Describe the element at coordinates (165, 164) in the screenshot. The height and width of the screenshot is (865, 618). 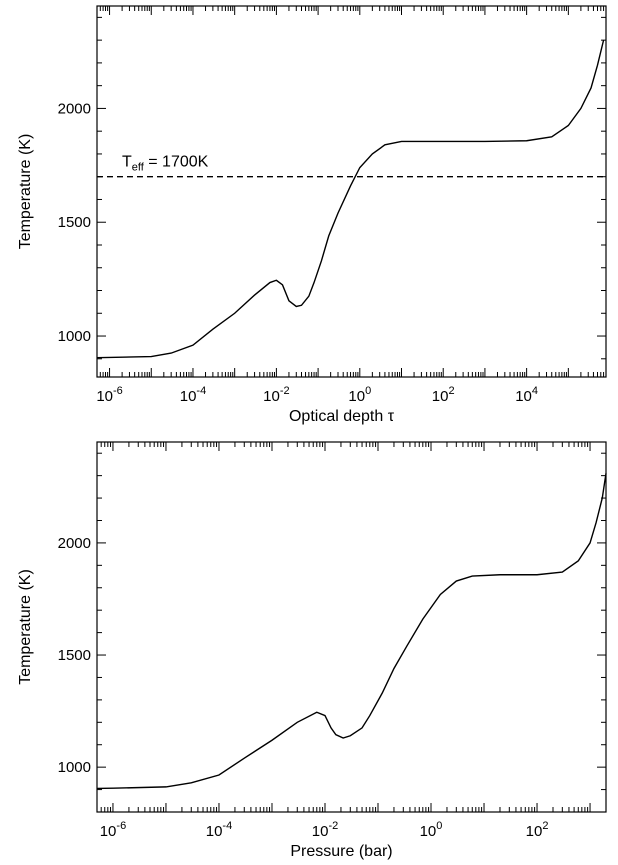
I see `teff-annotation: Teff = 1700K` at that location.